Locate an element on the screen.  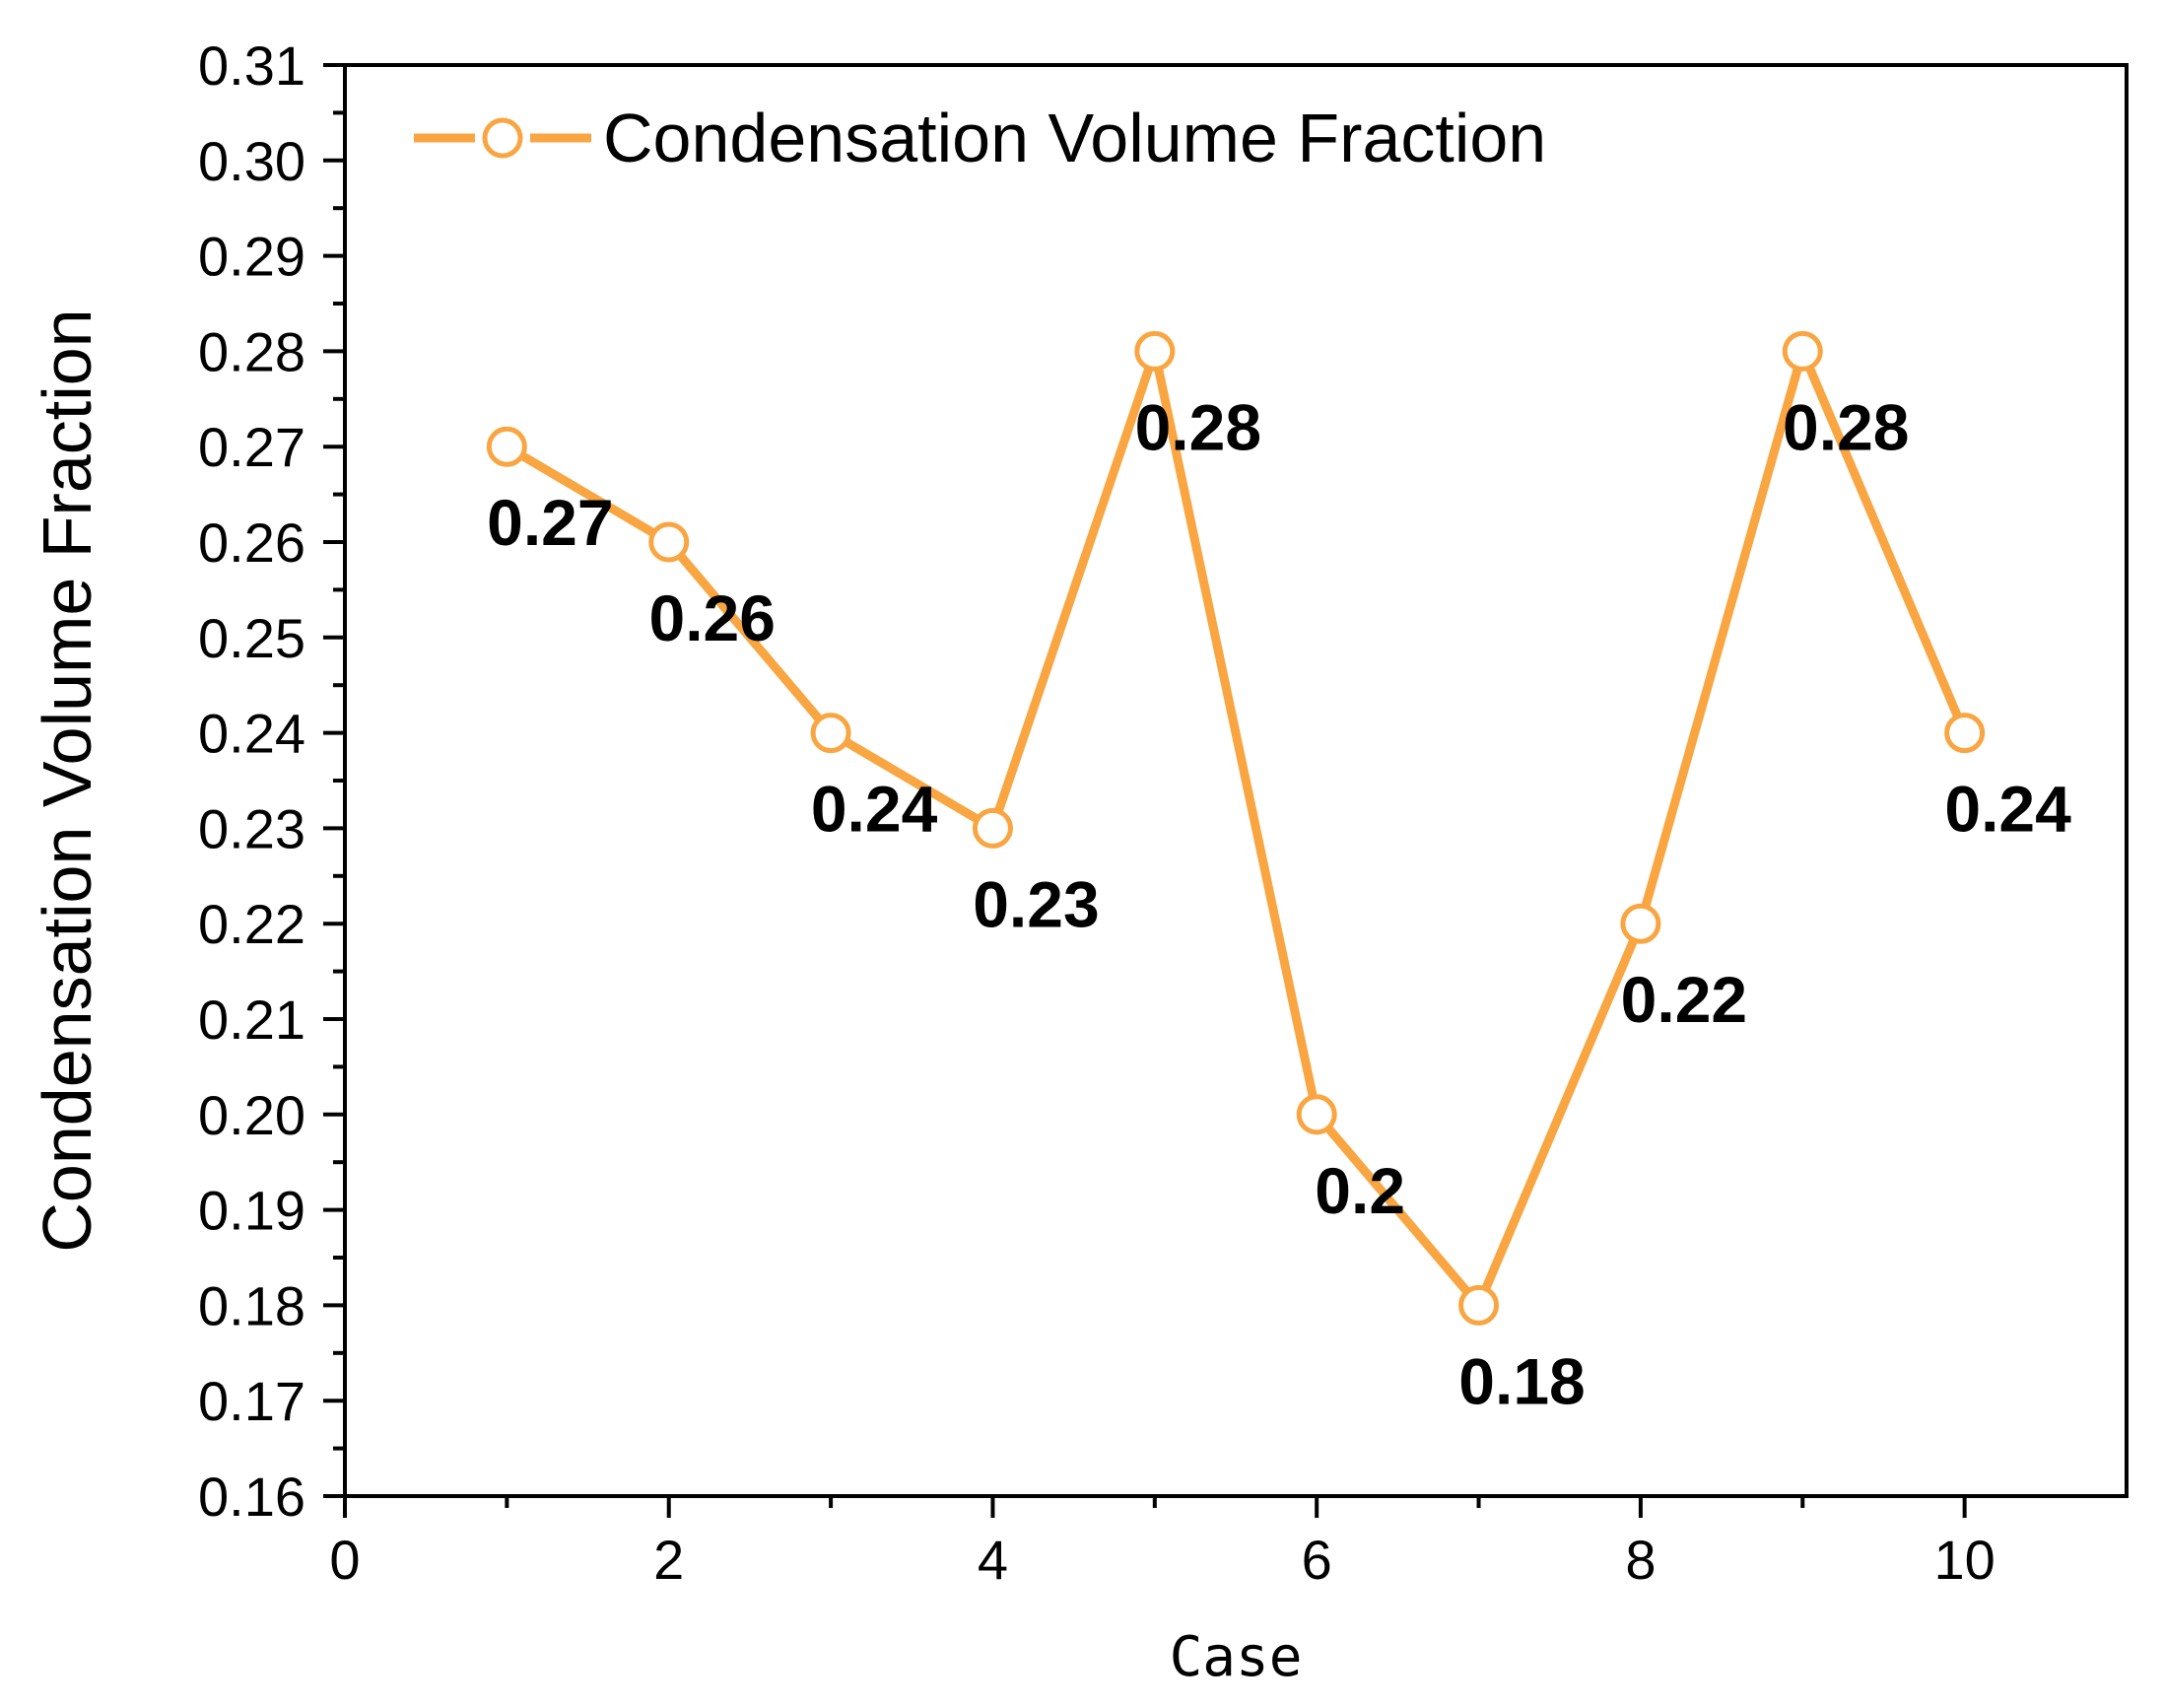
y-tick-label: 0.27 is located at coordinates (251, 447).